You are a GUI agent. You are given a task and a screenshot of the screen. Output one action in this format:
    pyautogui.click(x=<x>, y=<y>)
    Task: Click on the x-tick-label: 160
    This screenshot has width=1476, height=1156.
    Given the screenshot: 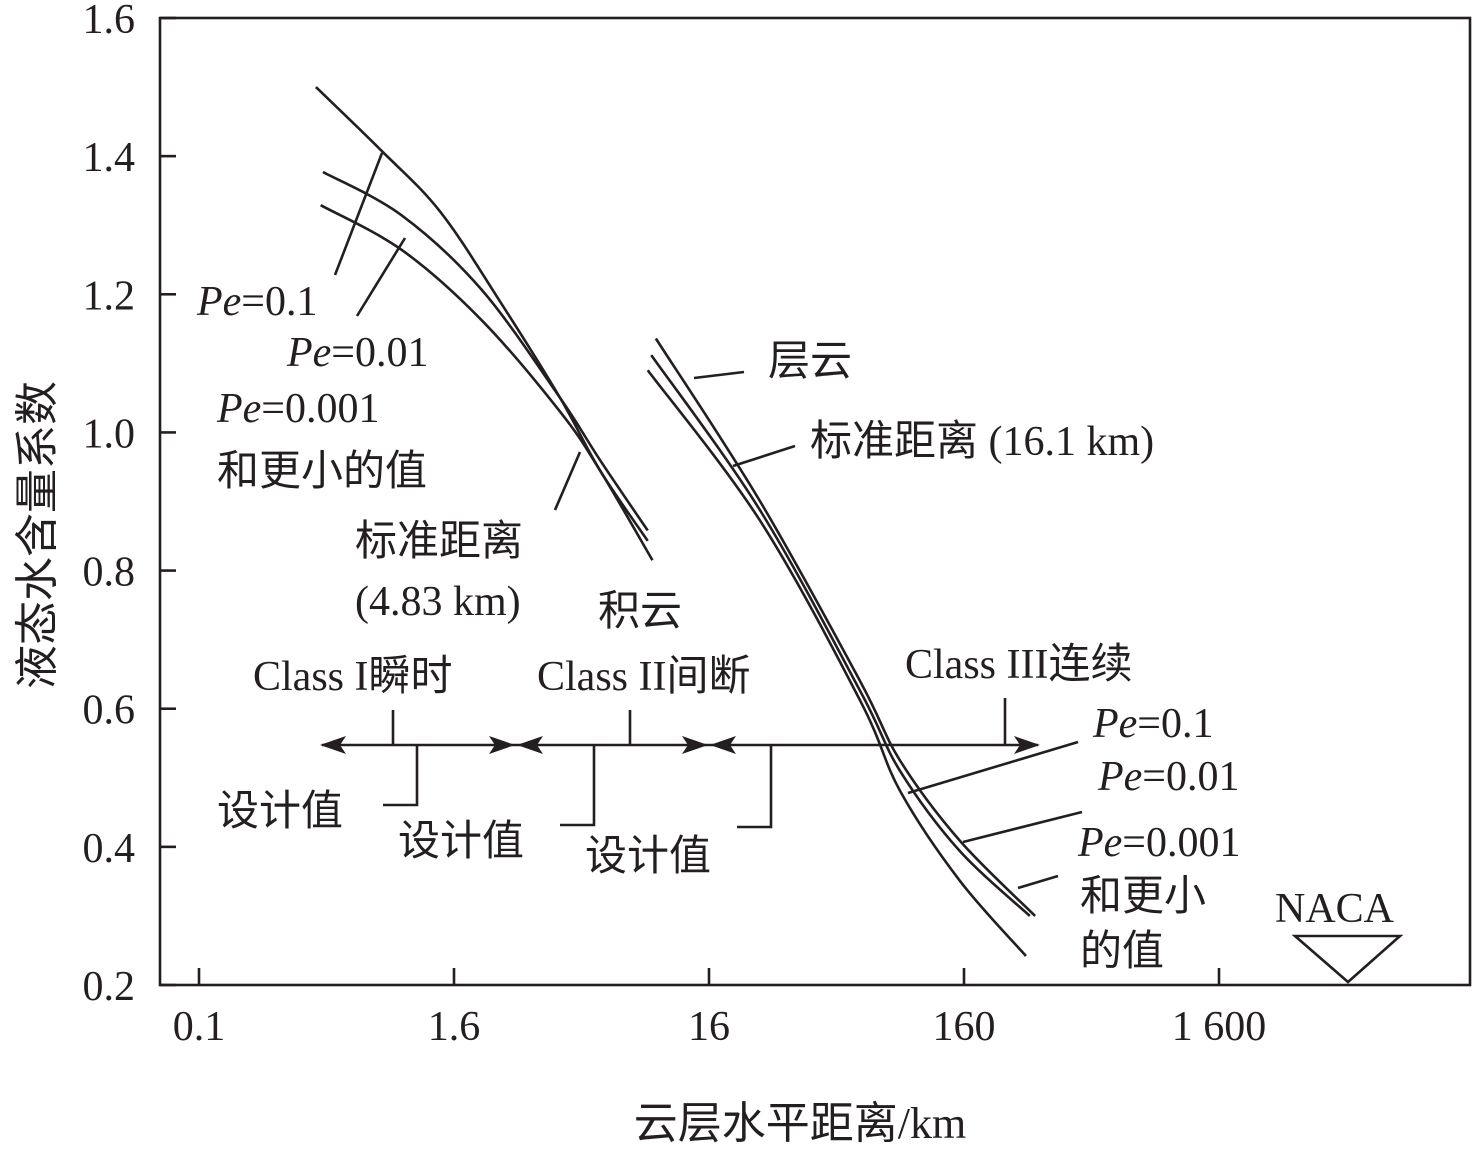 What is the action you would take?
    pyautogui.click(x=964, y=1027)
    